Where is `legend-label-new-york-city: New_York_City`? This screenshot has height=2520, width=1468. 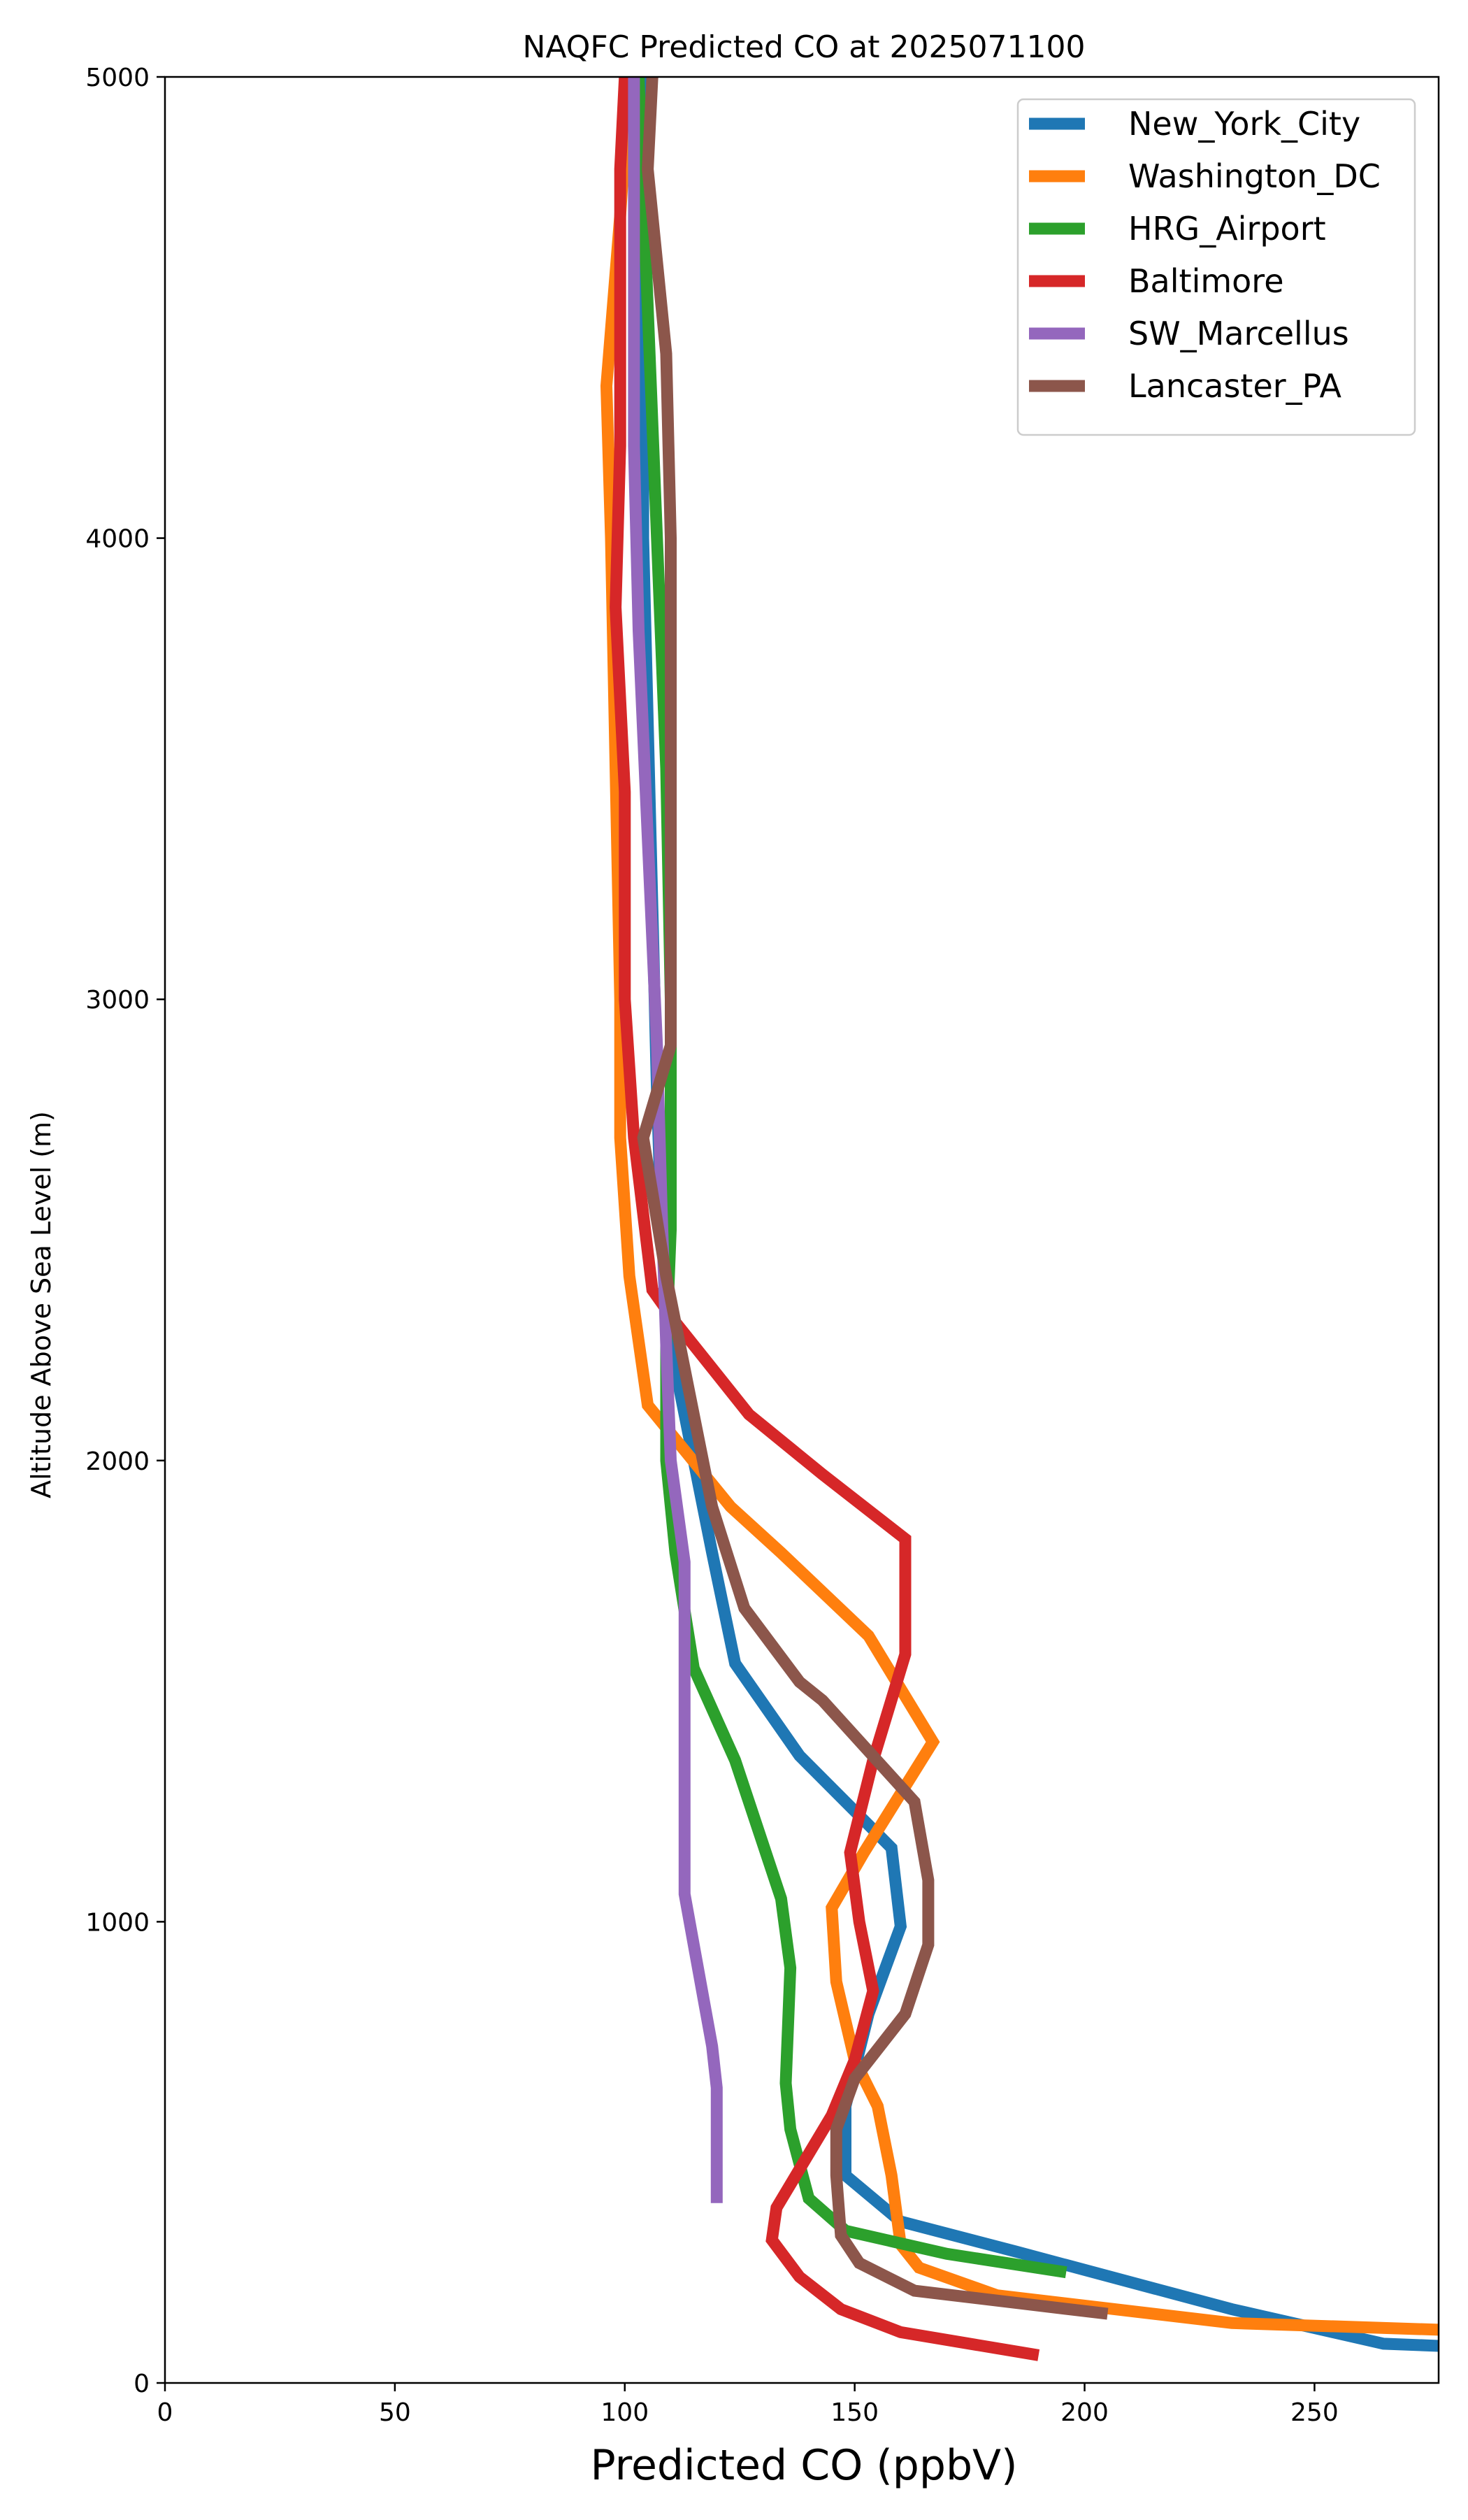
legend-label-new-york-city: New_York_City is located at coordinates (1244, 124).